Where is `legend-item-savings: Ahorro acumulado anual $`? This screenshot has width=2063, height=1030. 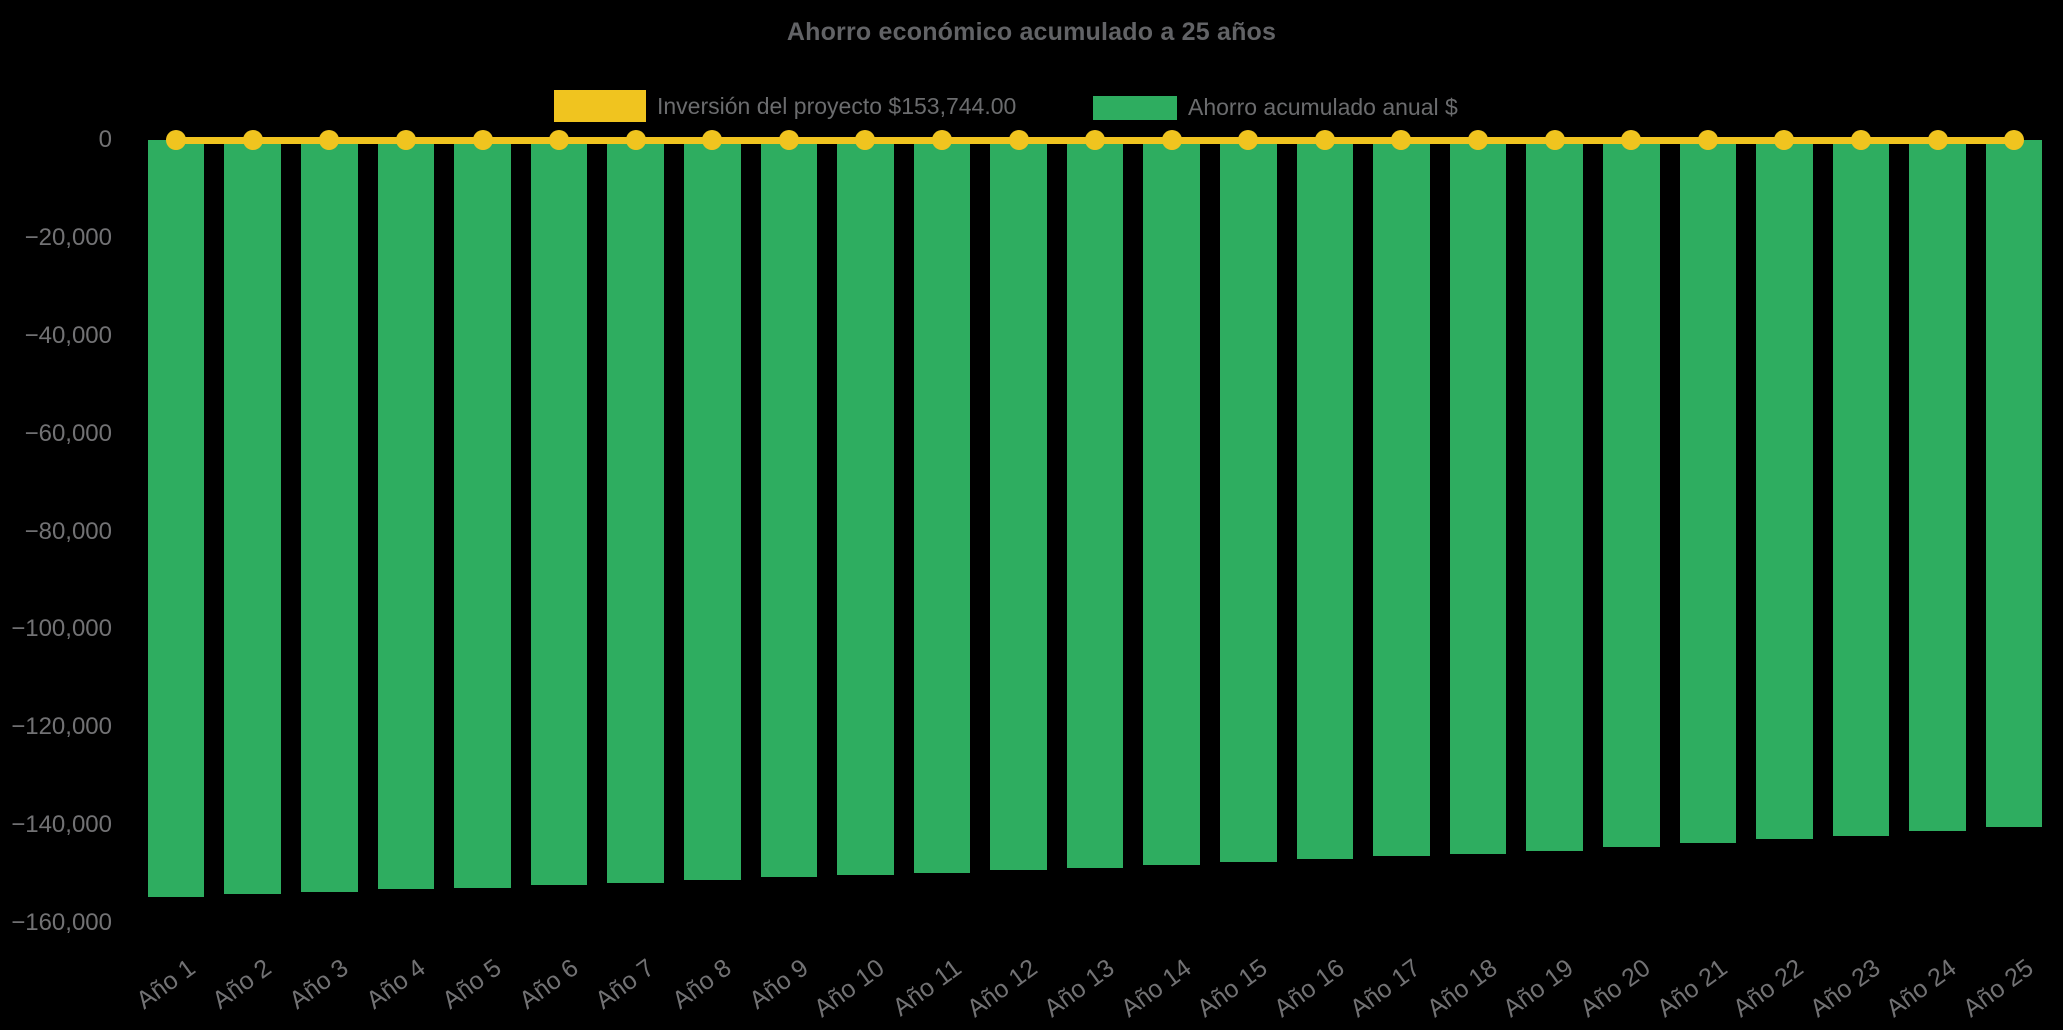 legend-item-savings: Ahorro acumulado anual $ is located at coordinates (1275, 107).